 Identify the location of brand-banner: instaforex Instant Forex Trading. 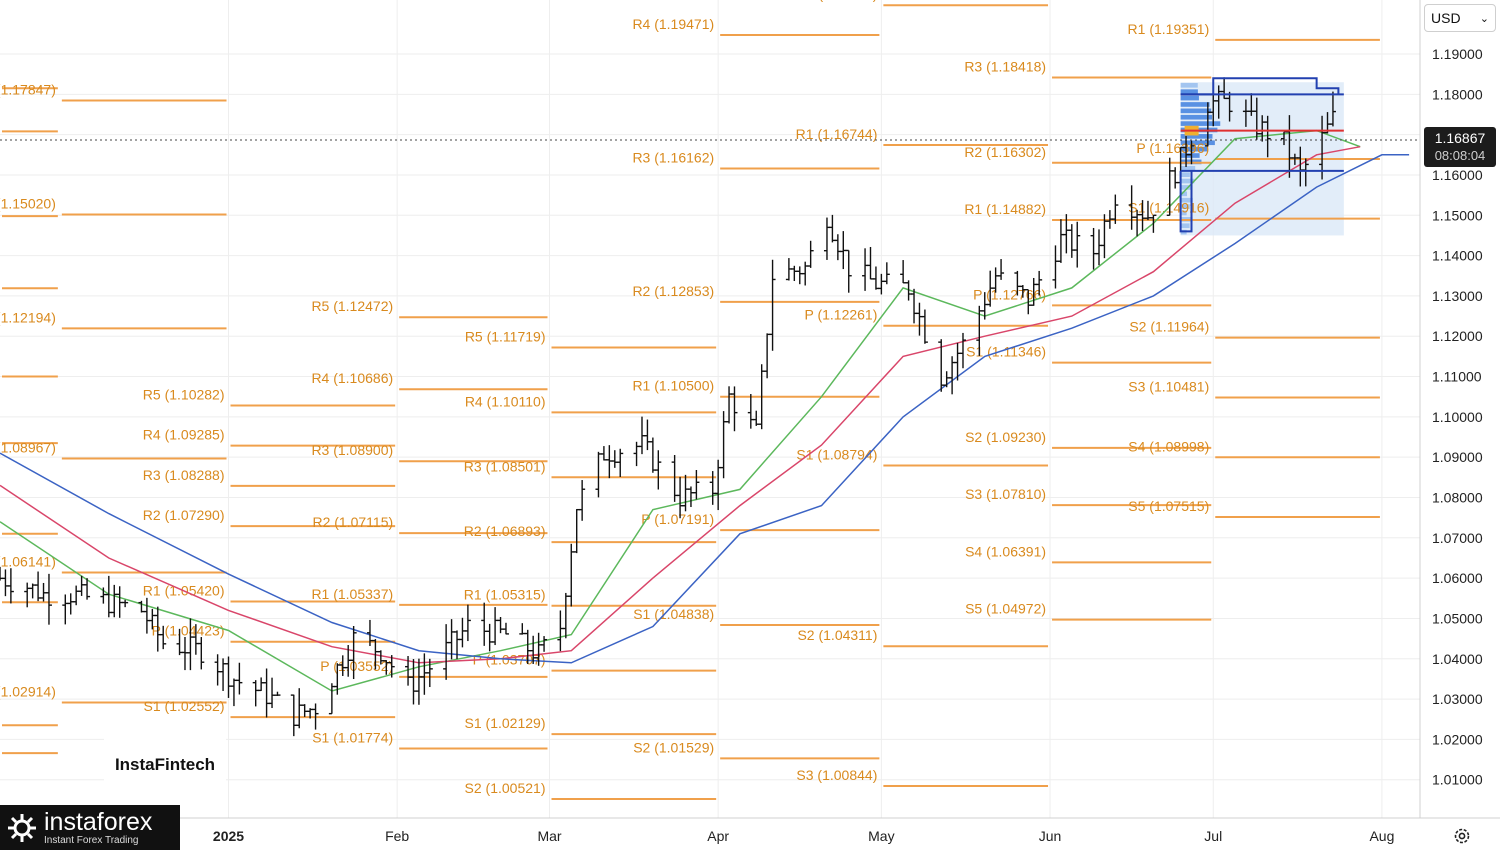
(90, 827).